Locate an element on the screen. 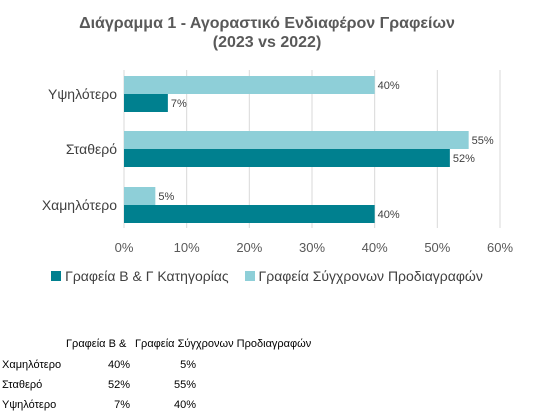 This screenshot has width=534, height=411. x-tick-label: 60% is located at coordinates (500, 247).